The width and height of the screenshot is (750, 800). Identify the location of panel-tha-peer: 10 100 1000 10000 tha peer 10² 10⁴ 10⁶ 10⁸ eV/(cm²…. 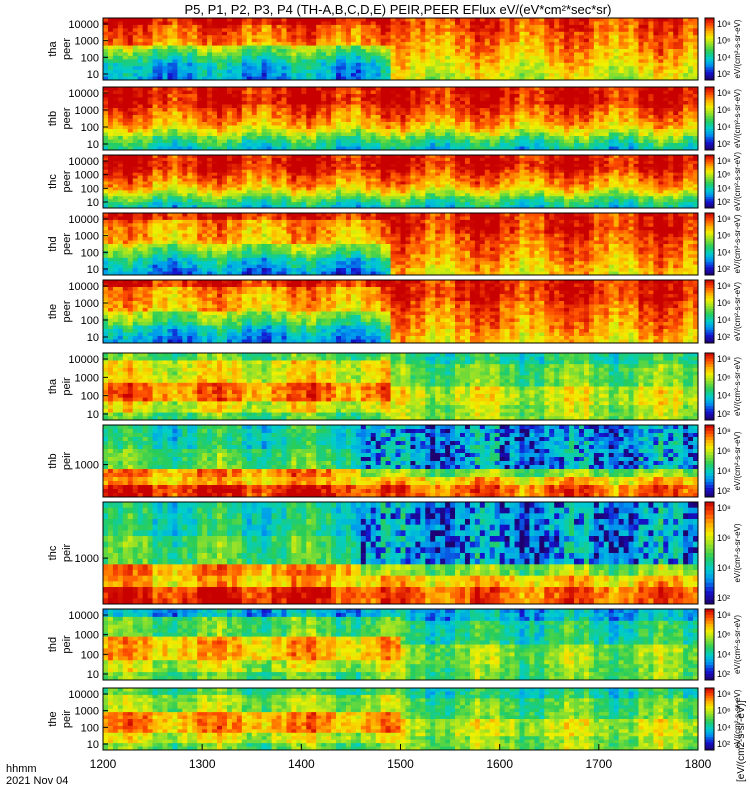
(394, 49).